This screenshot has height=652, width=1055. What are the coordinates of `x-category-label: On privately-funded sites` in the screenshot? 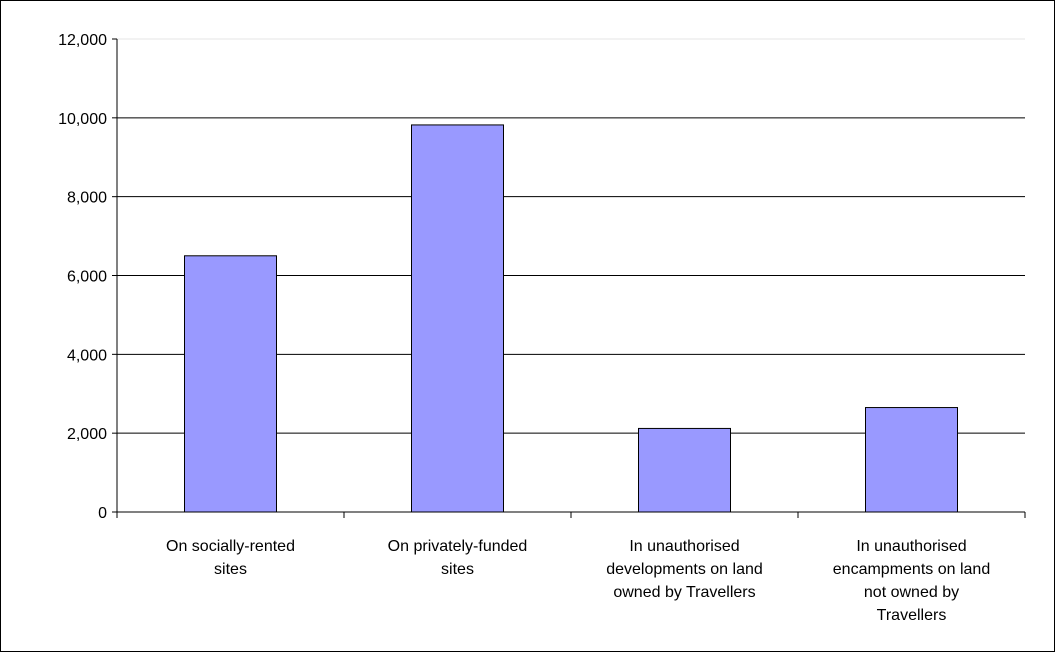 It's located at (458, 558).